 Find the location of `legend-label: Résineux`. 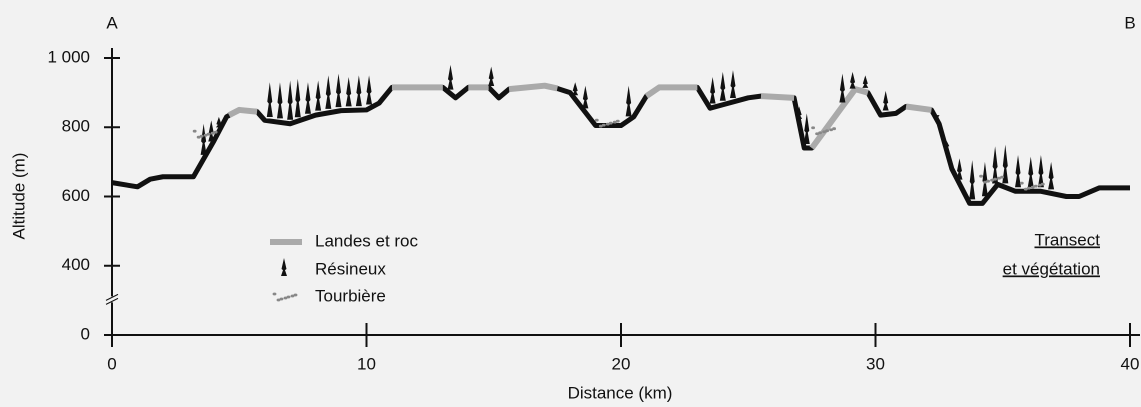

legend-label: Résineux is located at coordinates (350, 268).